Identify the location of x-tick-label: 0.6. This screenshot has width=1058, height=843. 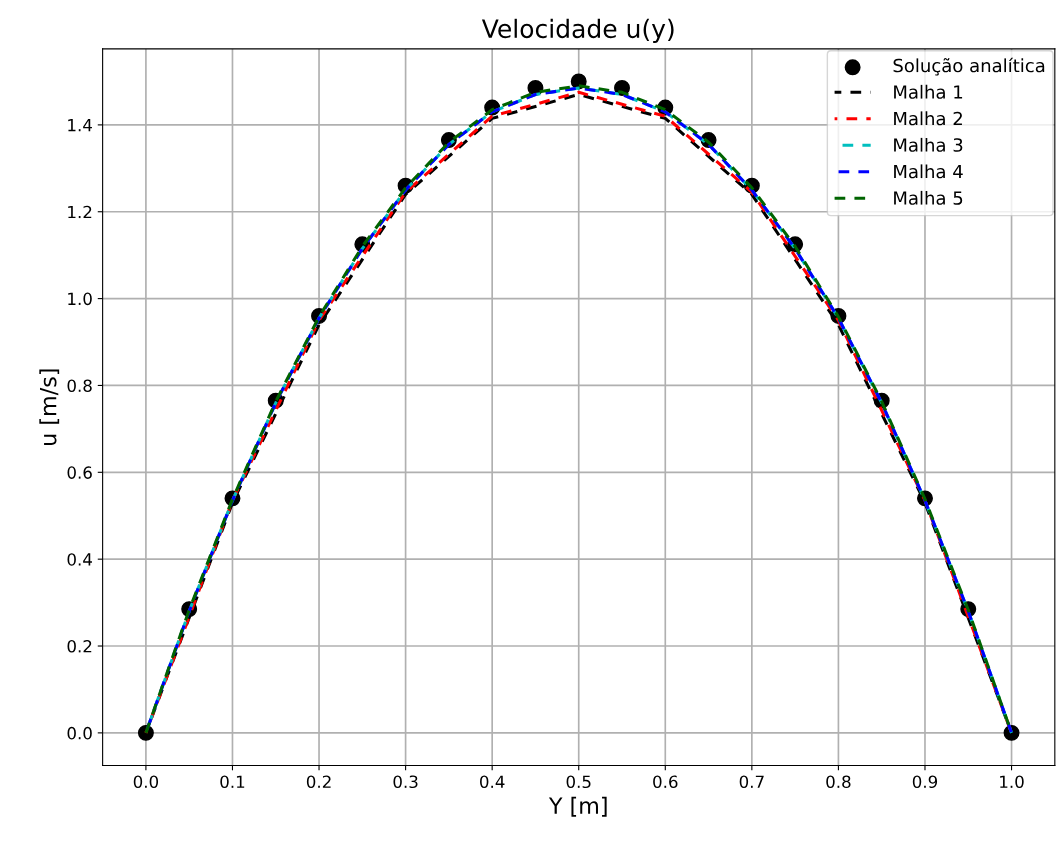
(665, 782).